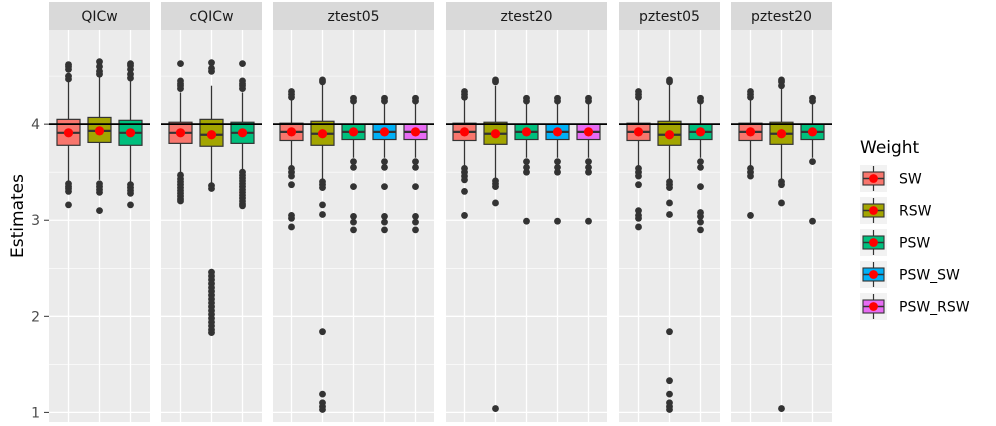  What do you see at coordinates (99, 212) in the screenshot?
I see `facet-panel: QICw` at bounding box center [99, 212].